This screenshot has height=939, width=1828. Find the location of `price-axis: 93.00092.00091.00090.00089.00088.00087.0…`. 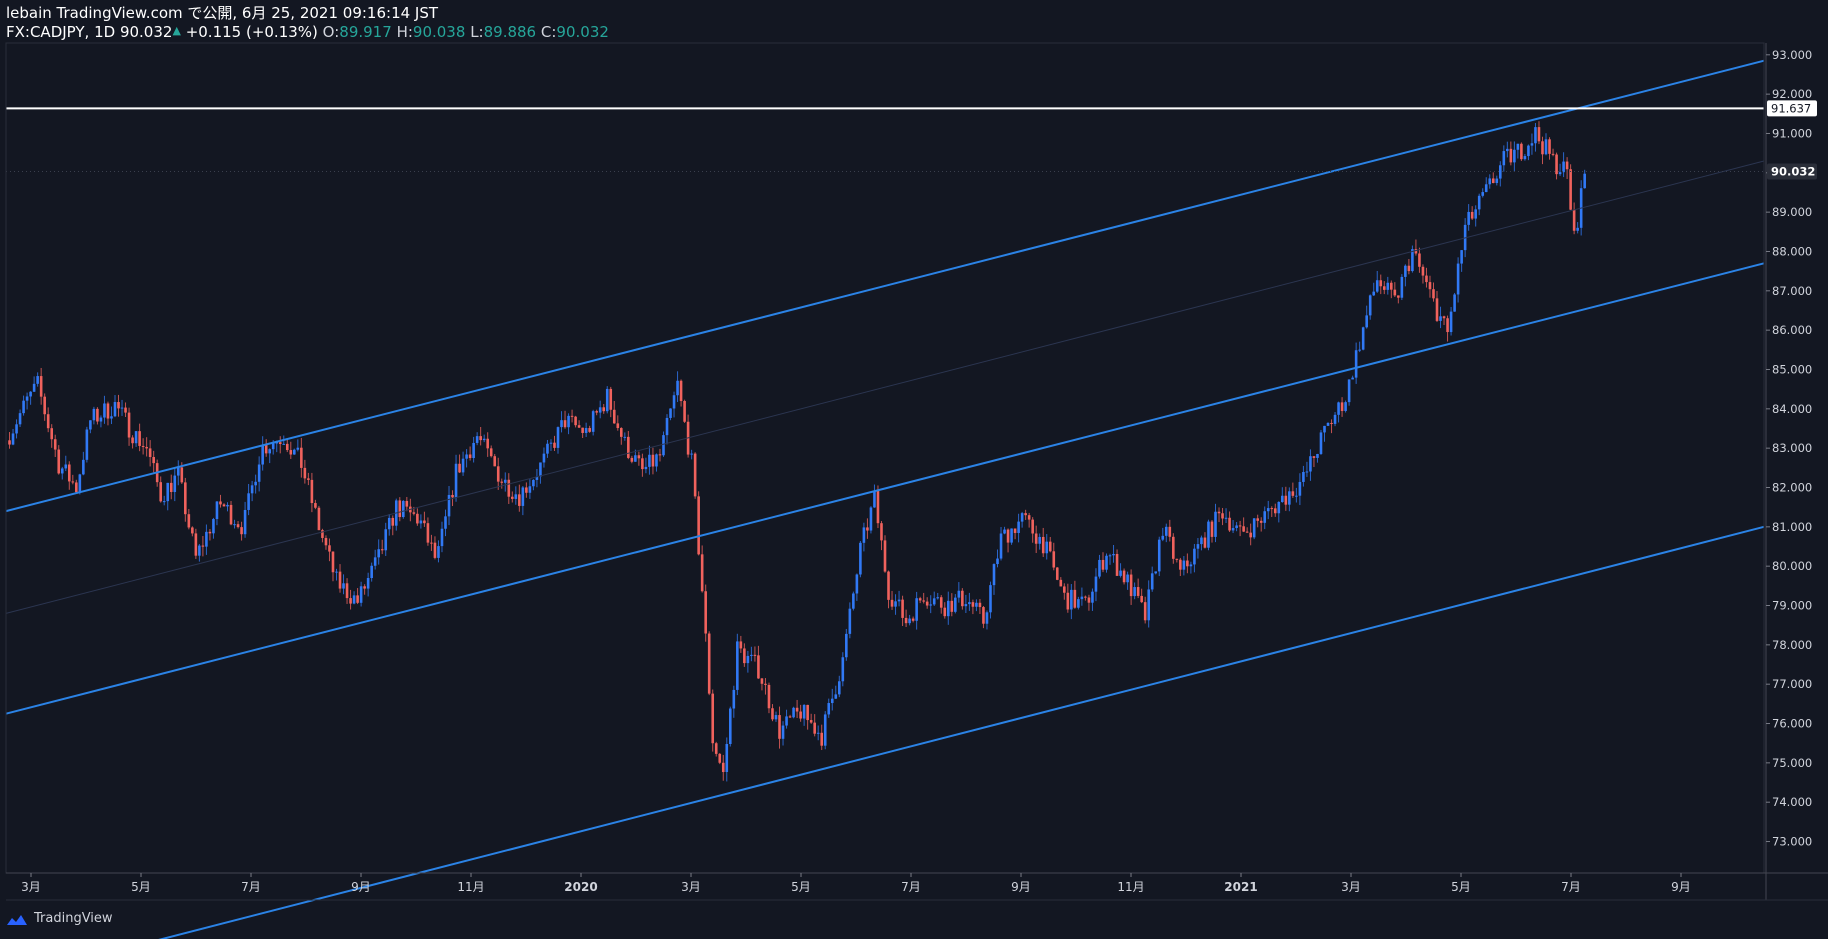

price-axis: 93.00092.00091.00090.00089.00088.00087.0… is located at coordinates (1791, 448).